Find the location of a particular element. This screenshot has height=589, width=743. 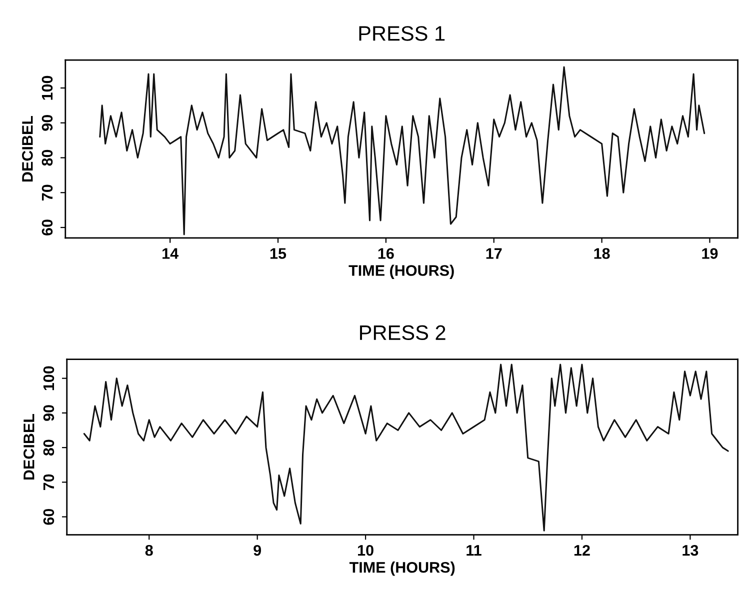

chart-title: PRESS 1 is located at coordinates (402, 33).